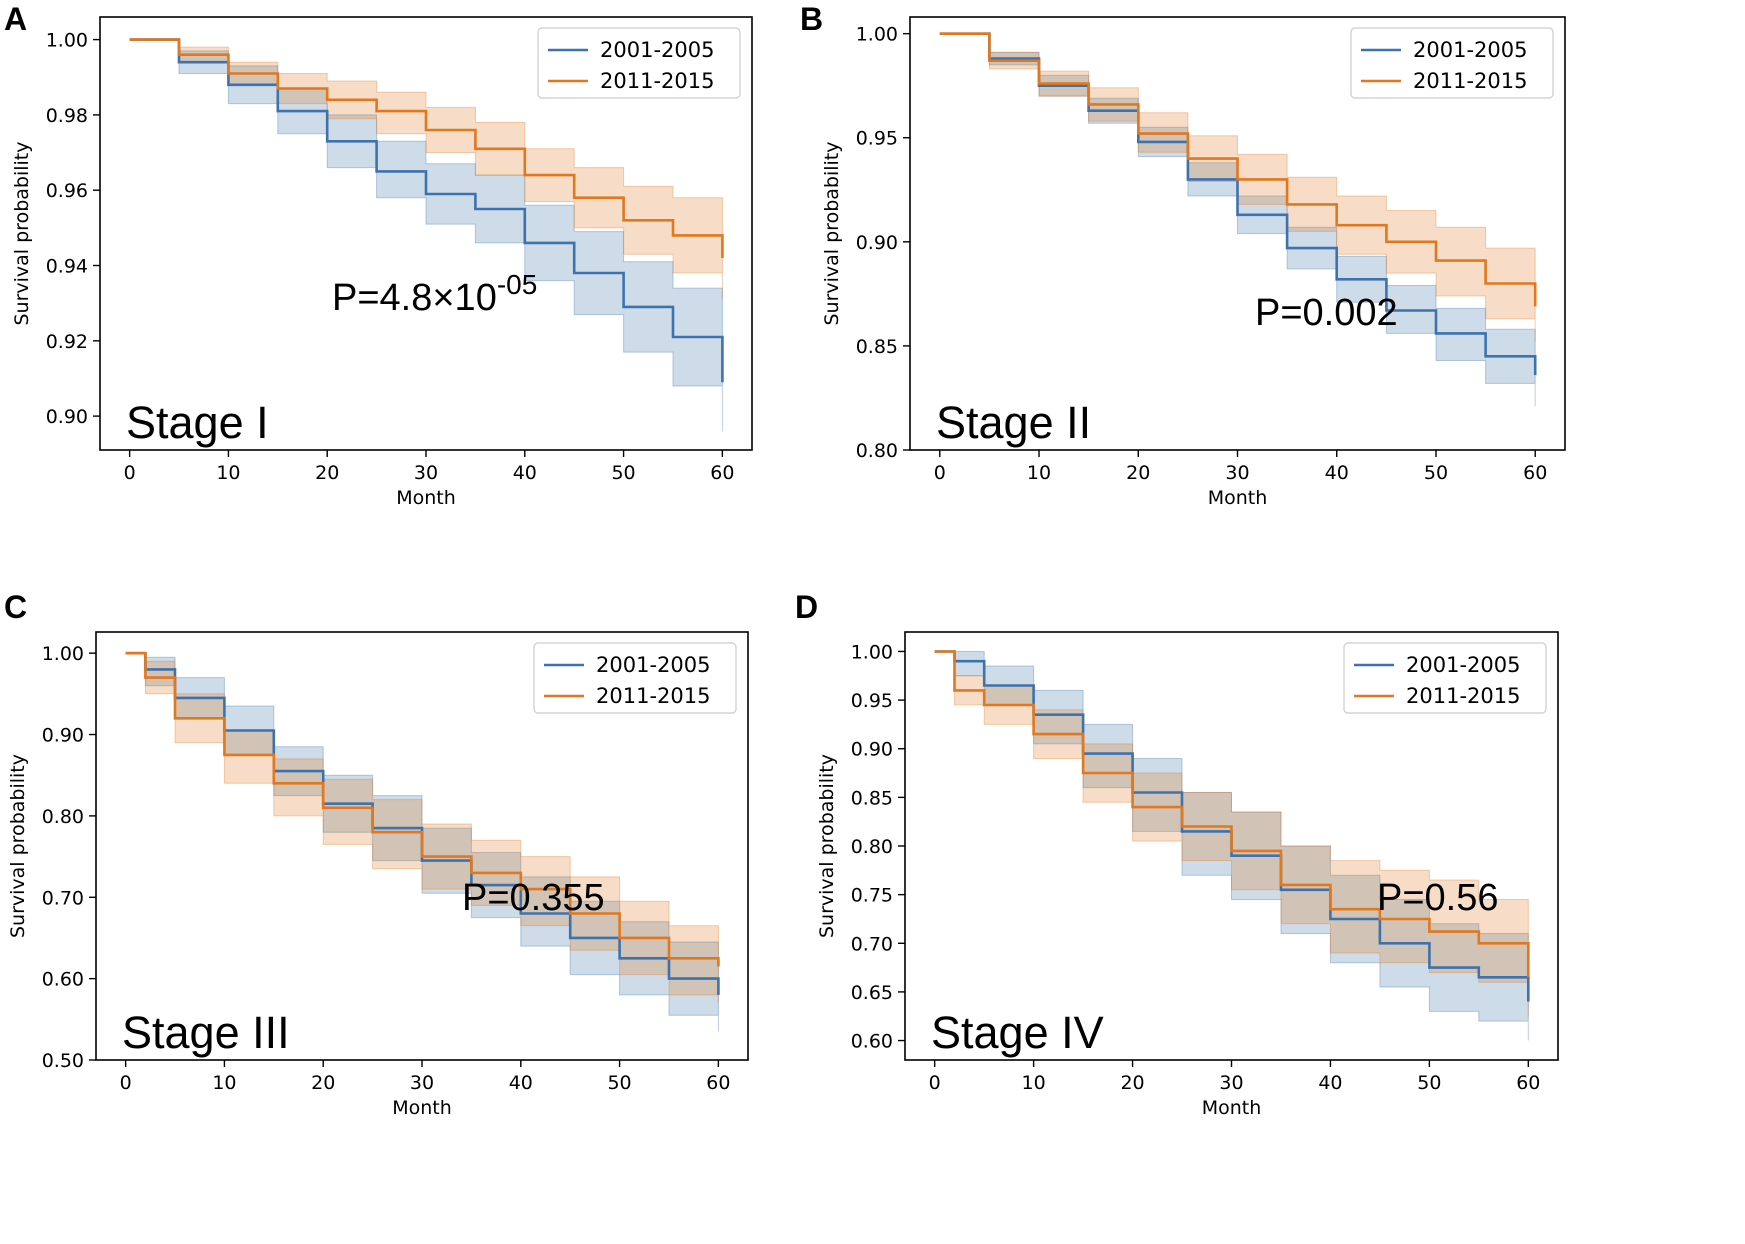  Describe the element at coordinates (67, 116) in the screenshot. I see `y-tick-label: 0.98` at that location.